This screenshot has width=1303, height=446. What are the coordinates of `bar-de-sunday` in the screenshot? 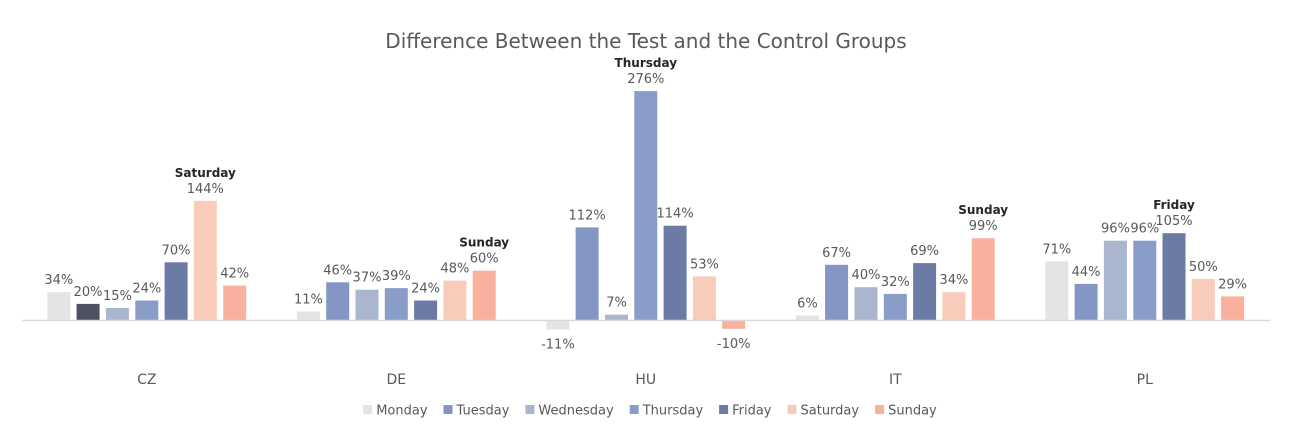 It's located at (484, 295).